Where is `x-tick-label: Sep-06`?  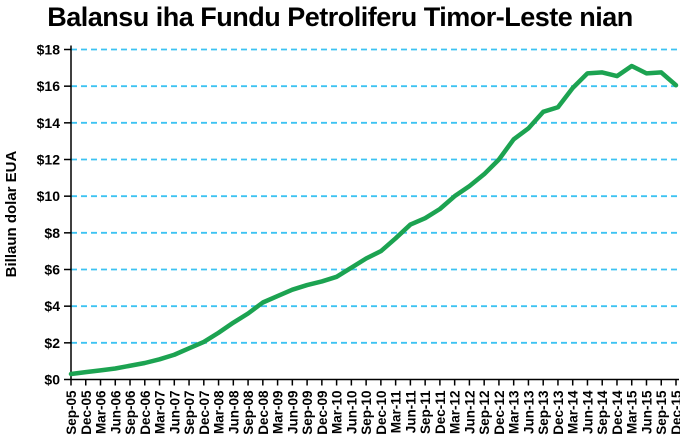
x-tick-label: Sep-06 is located at coordinates (130, 412).